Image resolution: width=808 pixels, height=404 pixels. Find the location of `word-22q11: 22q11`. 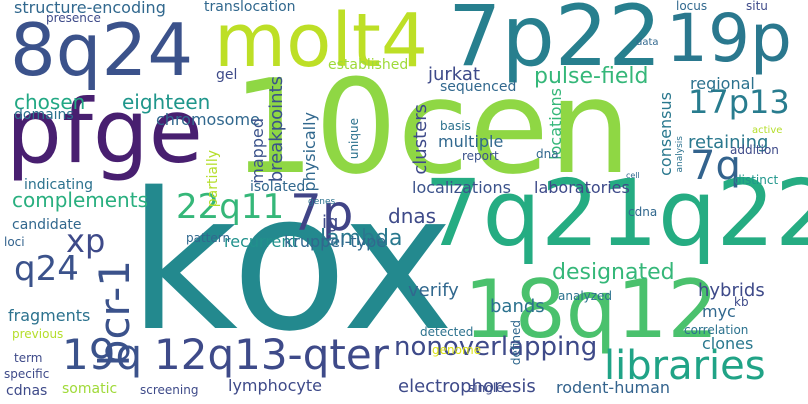

word-22q11: 22q11 is located at coordinates (230, 207).